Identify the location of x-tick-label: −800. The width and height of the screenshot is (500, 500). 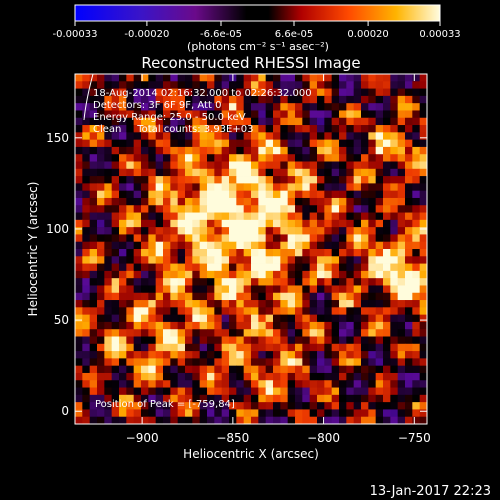
(323, 438).